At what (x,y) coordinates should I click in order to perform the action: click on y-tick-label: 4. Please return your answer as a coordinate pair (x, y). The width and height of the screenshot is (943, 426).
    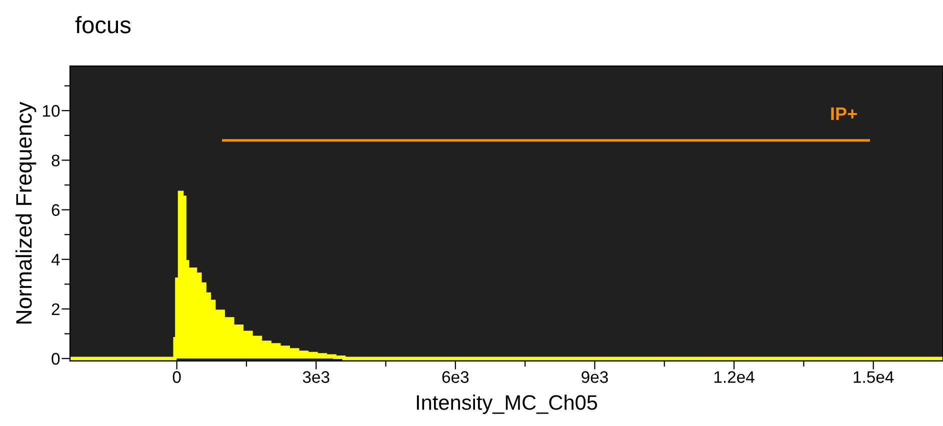
    Looking at the image, I should click on (55, 260).